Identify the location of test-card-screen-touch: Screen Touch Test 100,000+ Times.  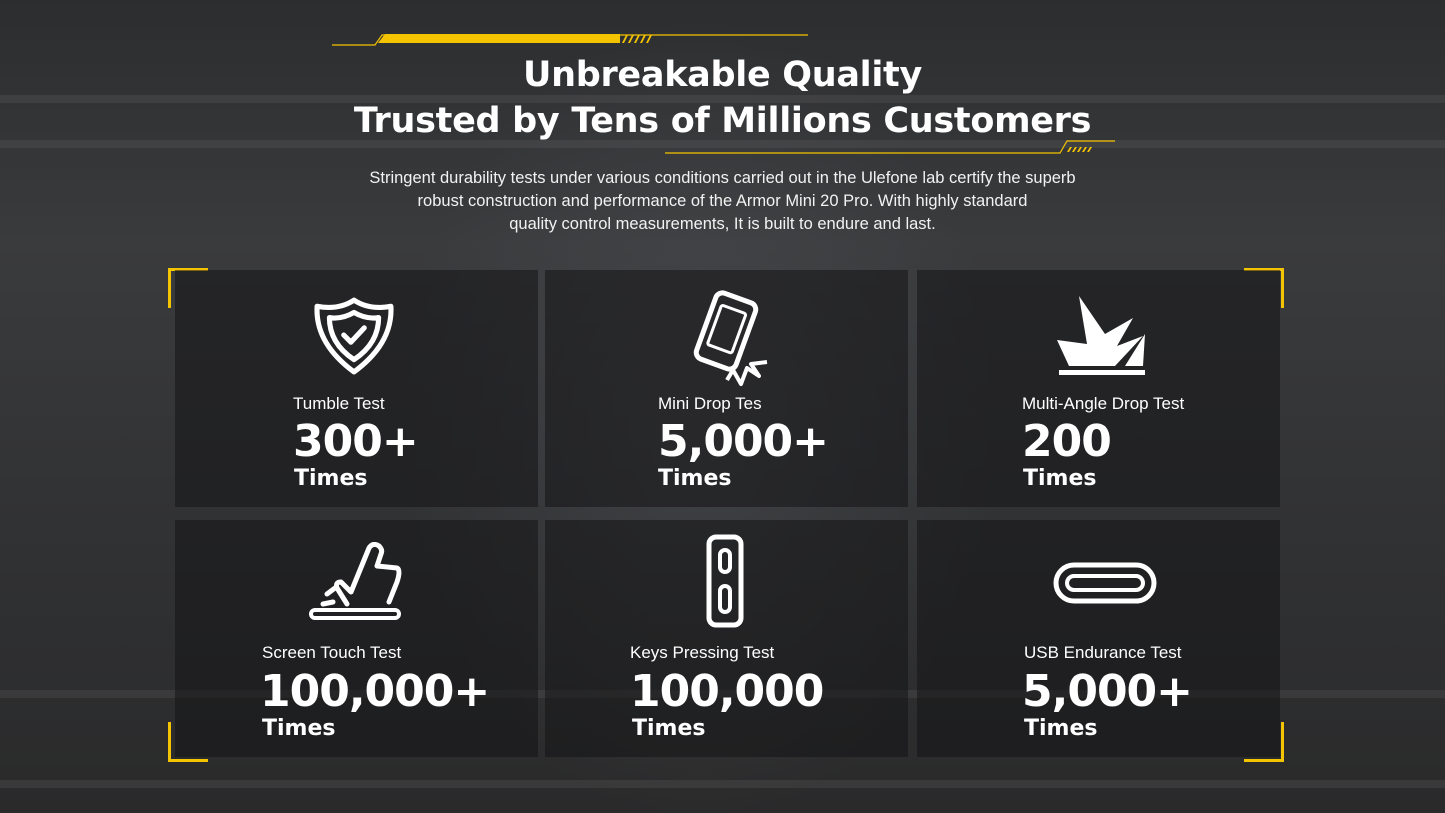
(356, 638).